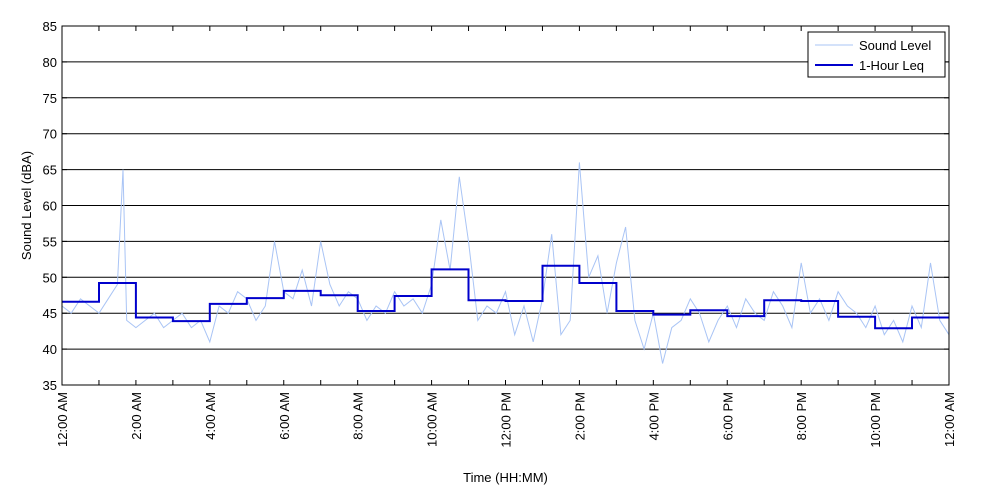  What do you see at coordinates (50, 170) in the screenshot?
I see `y-tick-label: 65` at bounding box center [50, 170].